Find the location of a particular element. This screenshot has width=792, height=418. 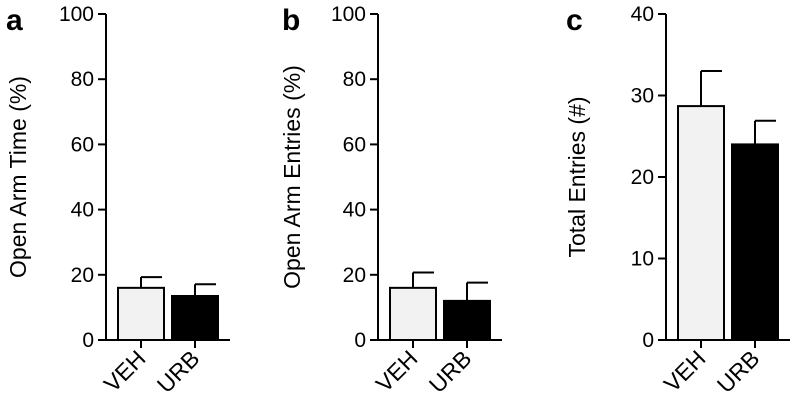

y-axis-title: Open Arm Entries (%) is located at coordinates (292, 177).